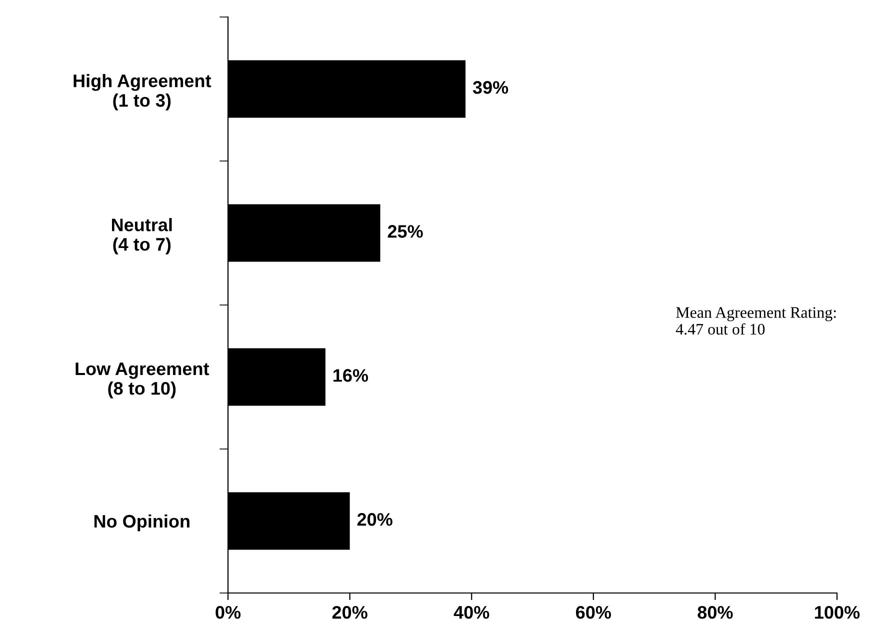 The width and height of the screenshot is (871, 633). What do you see at coordinates (837, 612) in the screenshot?
I see `x-tick-label: 100%` at bounding box center [837, 612].